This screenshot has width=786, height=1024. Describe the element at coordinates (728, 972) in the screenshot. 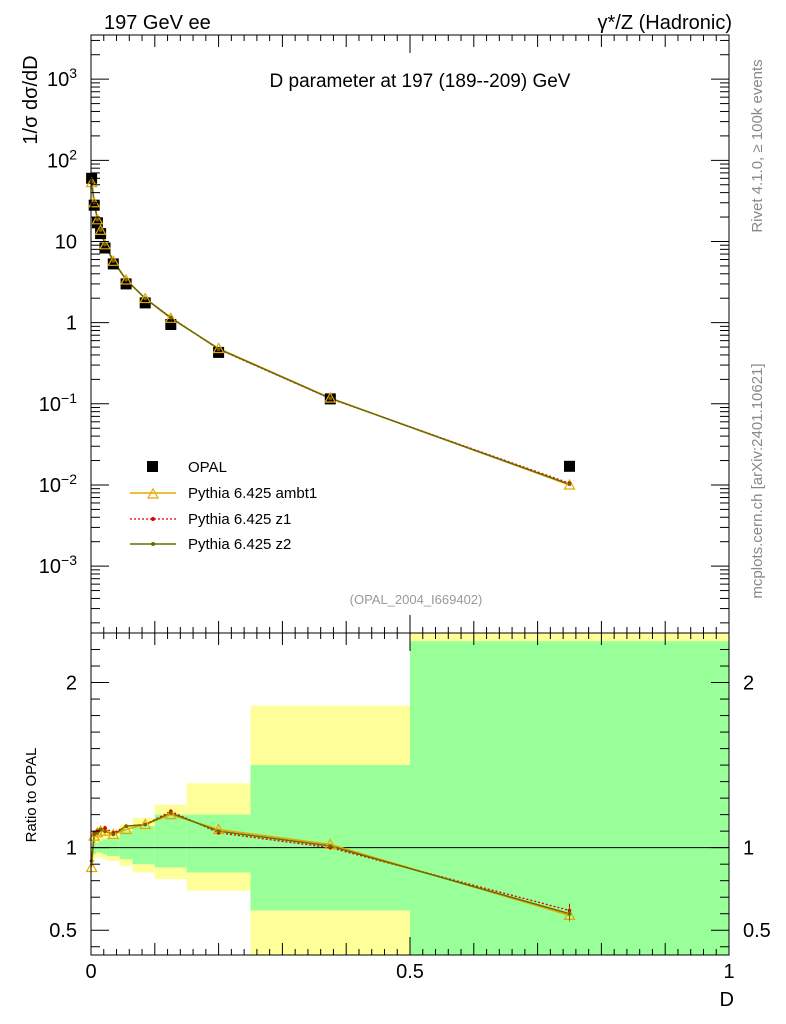

I see `x-tick-label: 1` at that location.